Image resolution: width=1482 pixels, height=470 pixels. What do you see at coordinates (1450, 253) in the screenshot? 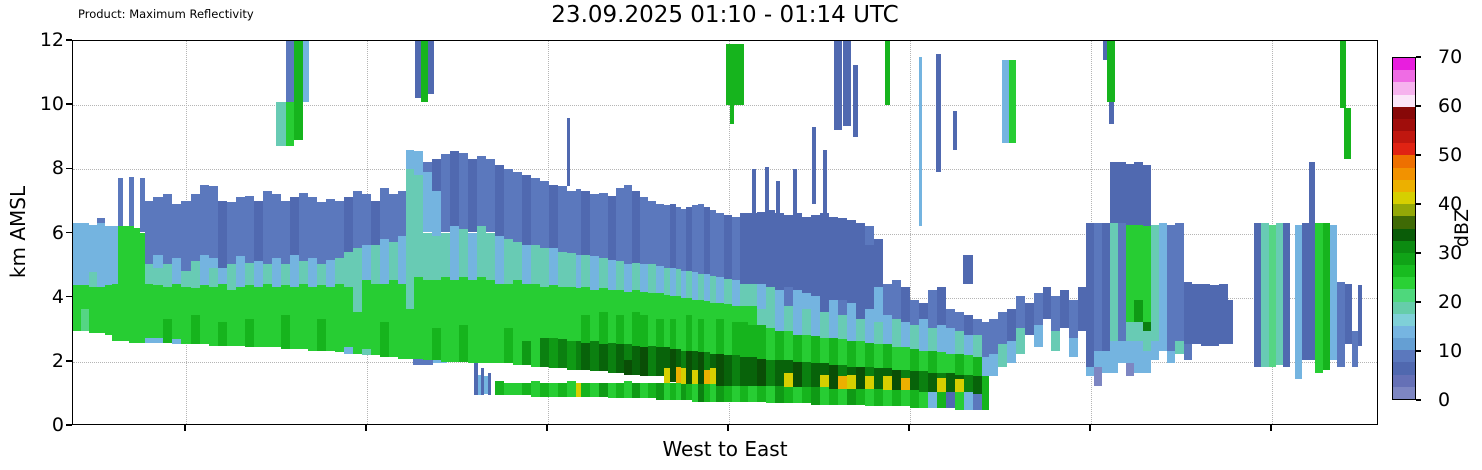
I see `colorbar-tick-label: 30` at bounding box center [1450, 253].